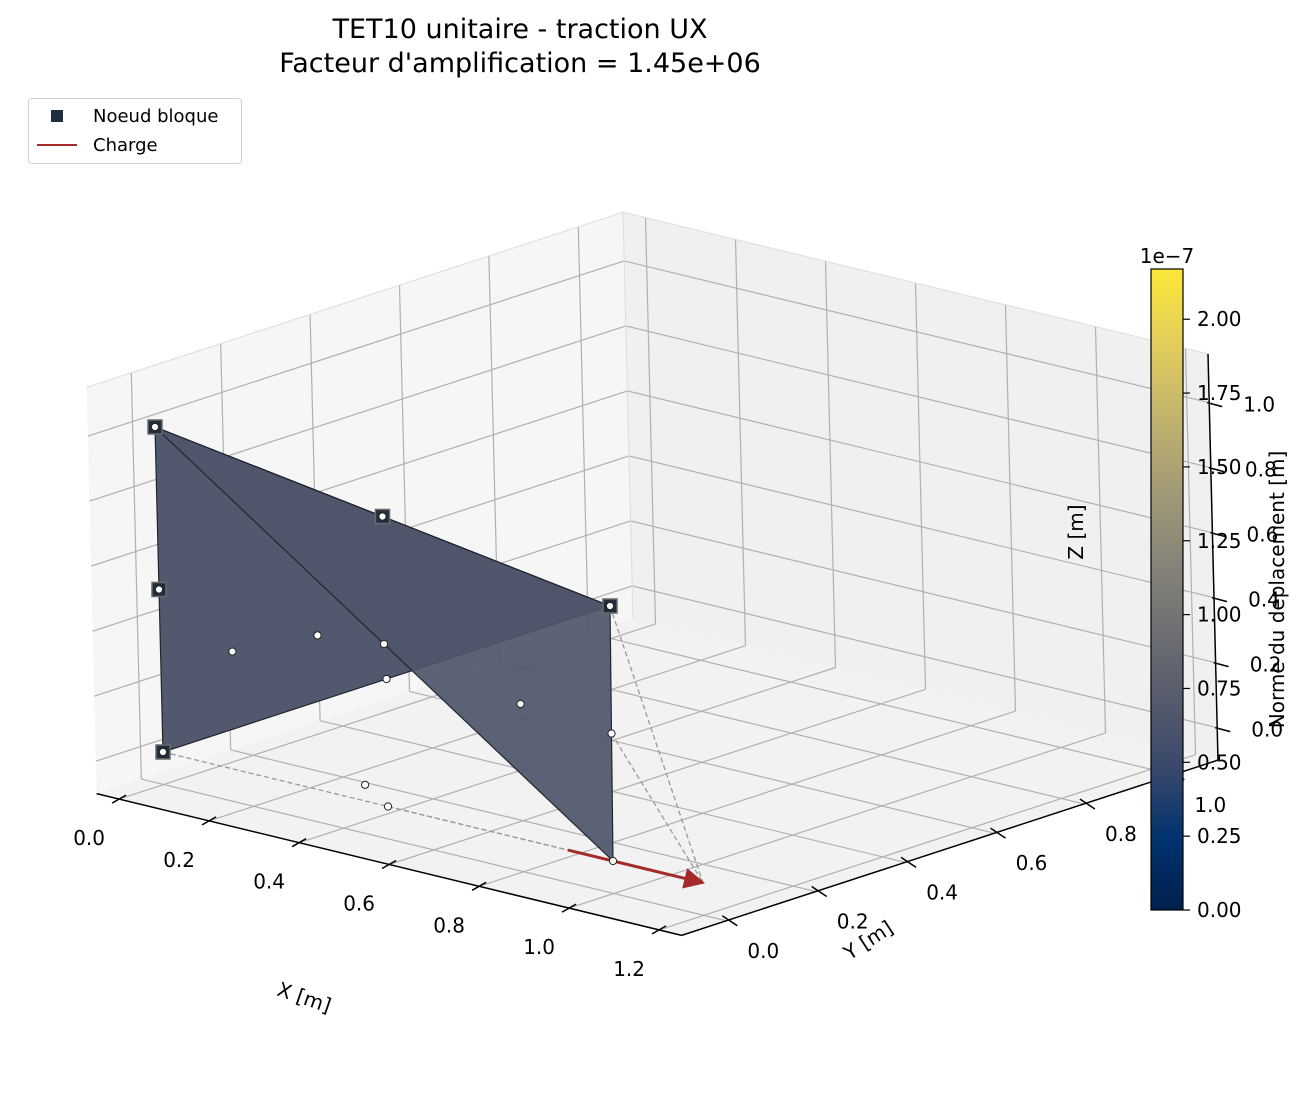 The image size is (1308, 1109). What do you see at coordinates (1266, 665) in the screenshot?
I see `z-tick-label: 0.2` at bounding box center [1266, 665].